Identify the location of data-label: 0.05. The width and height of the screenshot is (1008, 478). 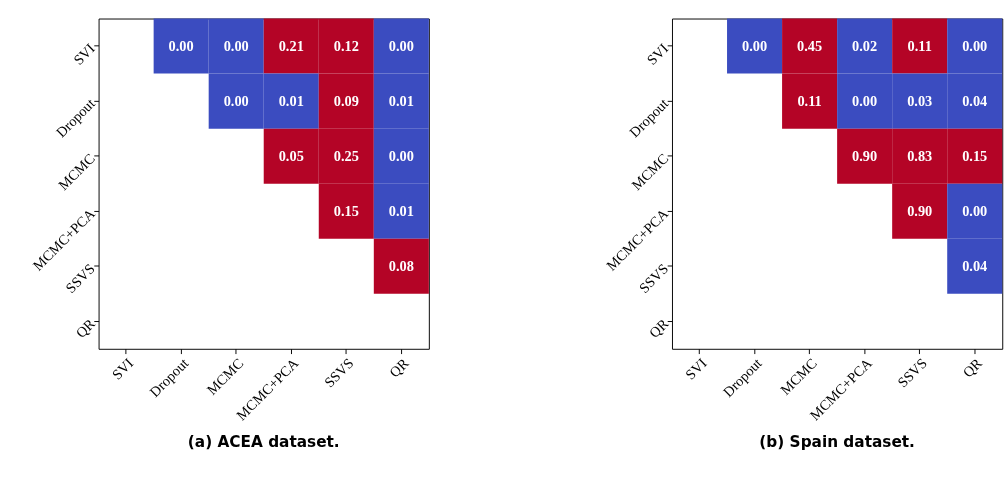
(291, 155).